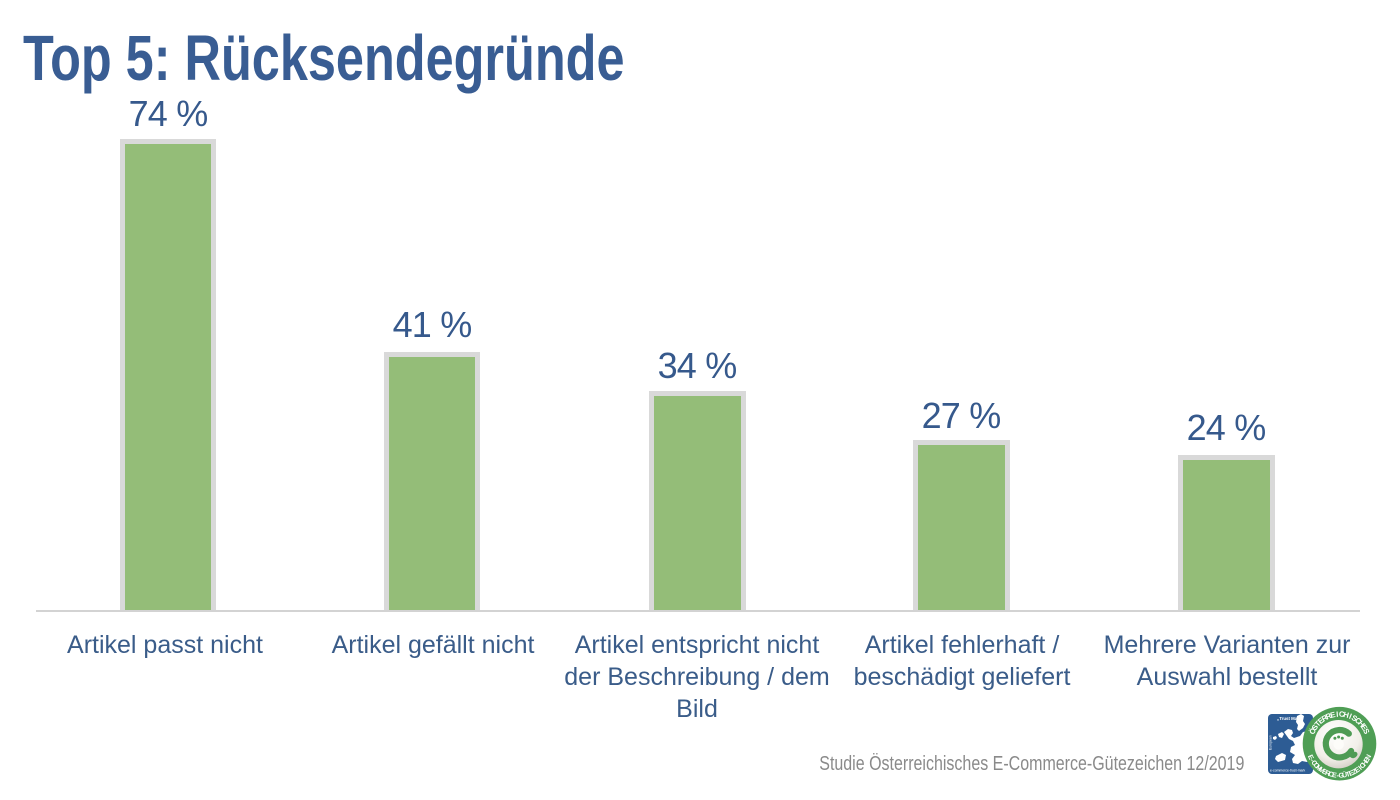 The height and width of the screenshot is (800, 1400). I want to click on svg-text: „Trust Mark, so click(1289, 718).